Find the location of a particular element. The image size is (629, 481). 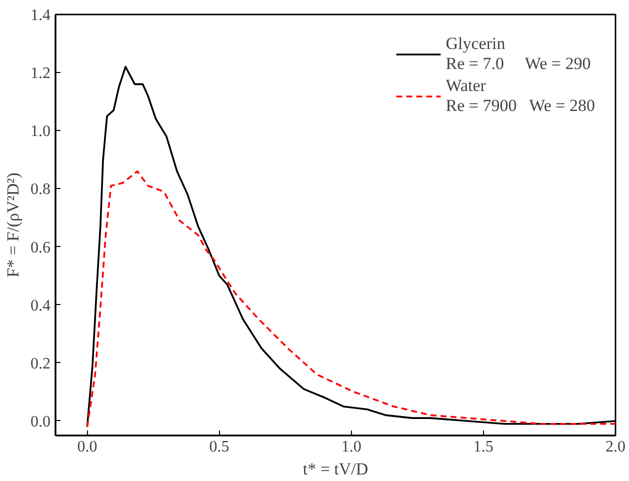

x-tick-label: 0.5 is located at coordinates (219, 447).